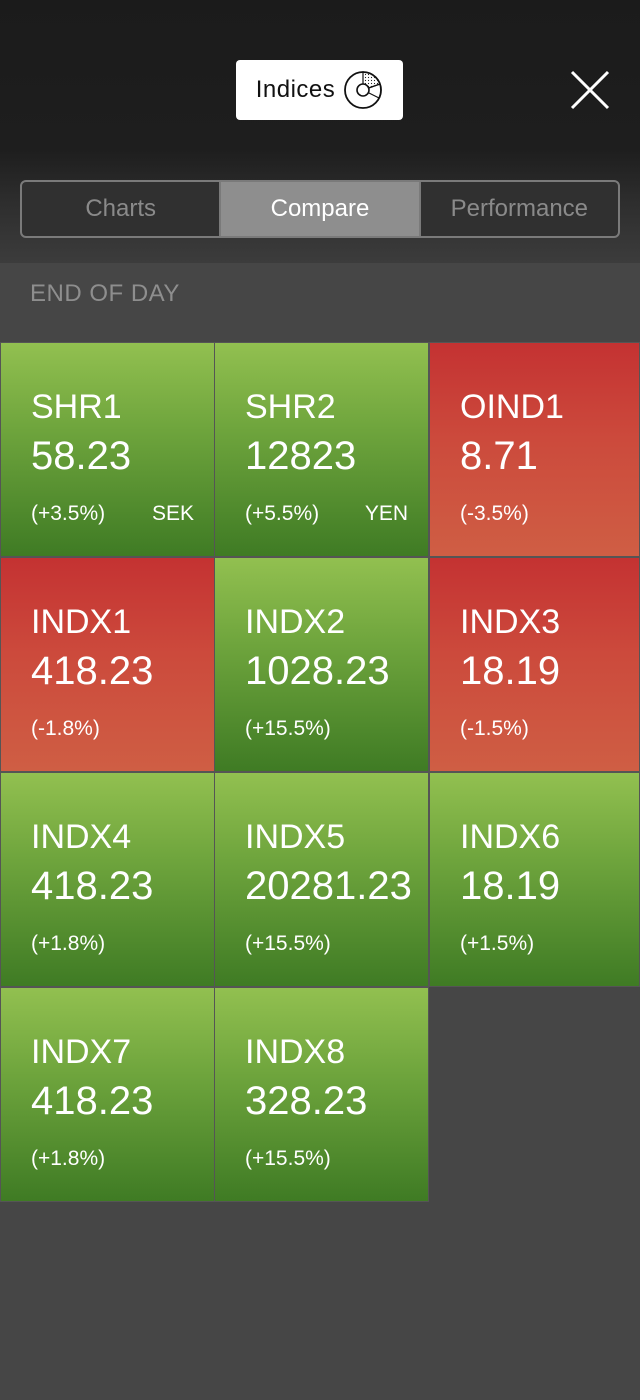 The width and height of the screenshot is (640, 1400). What do you see at coordinates (386, 513) in the screenshot?
I see `tile-currency: YEN` at bounding box center [386, 513].